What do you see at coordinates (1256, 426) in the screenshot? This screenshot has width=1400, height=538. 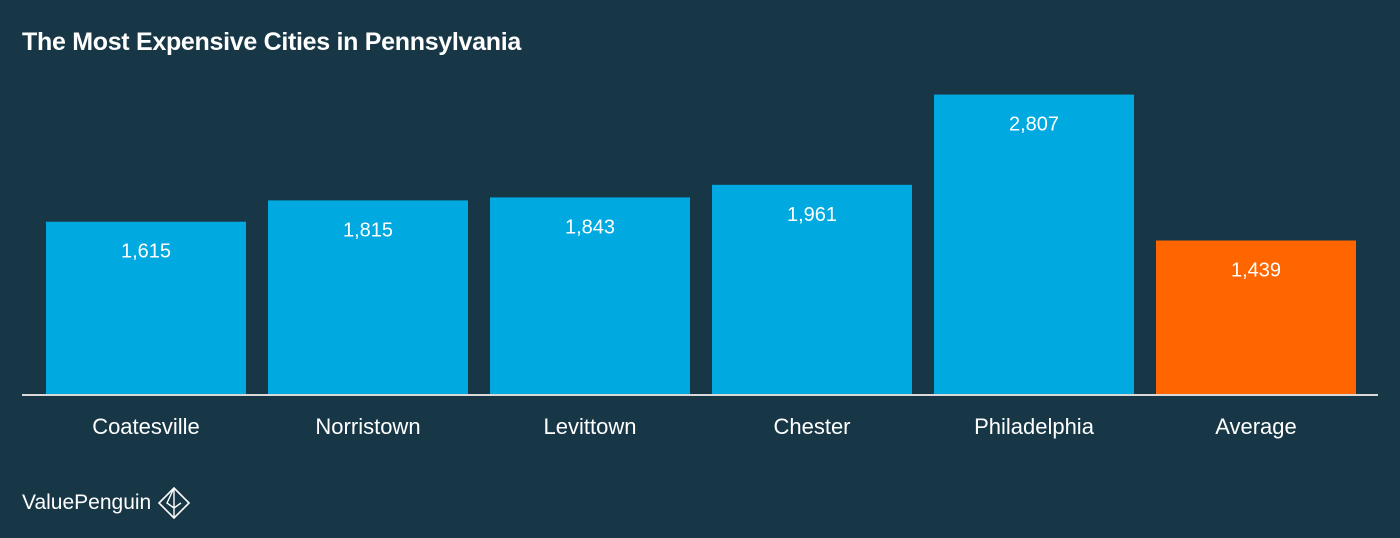 I see `category-label-average: Average` at bounding box center [1256, 426].